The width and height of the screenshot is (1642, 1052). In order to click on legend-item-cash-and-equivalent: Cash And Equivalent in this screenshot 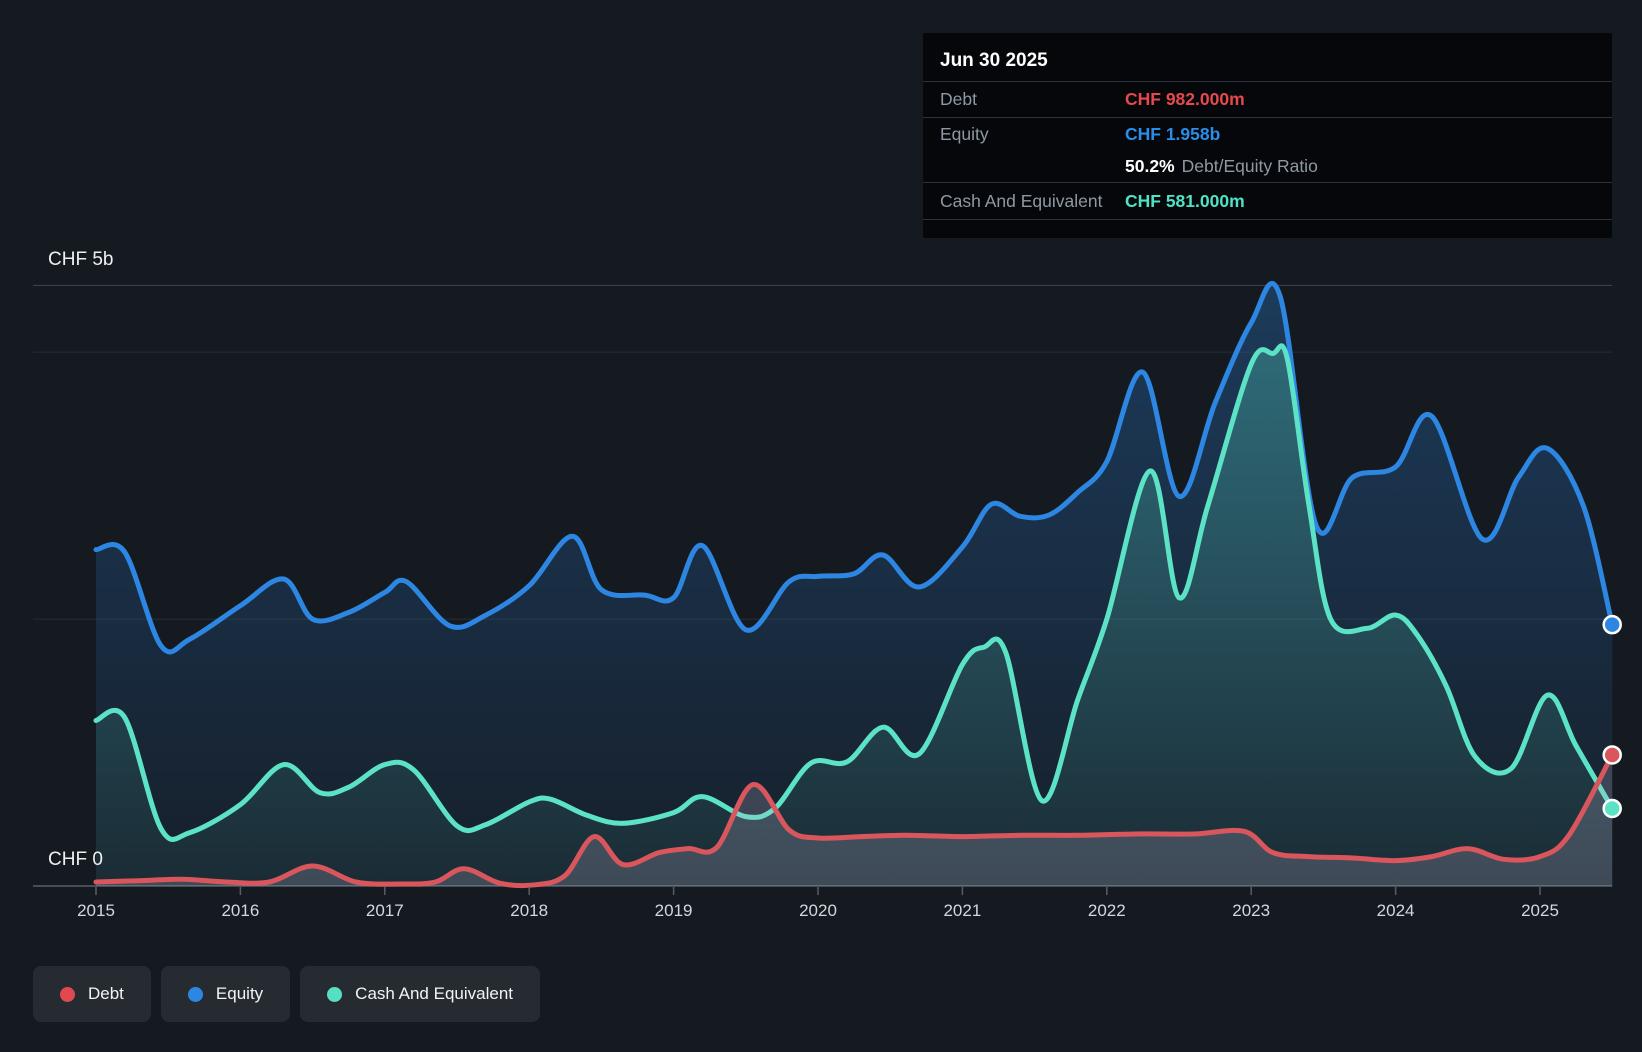, I will do `click(420, 994)`.